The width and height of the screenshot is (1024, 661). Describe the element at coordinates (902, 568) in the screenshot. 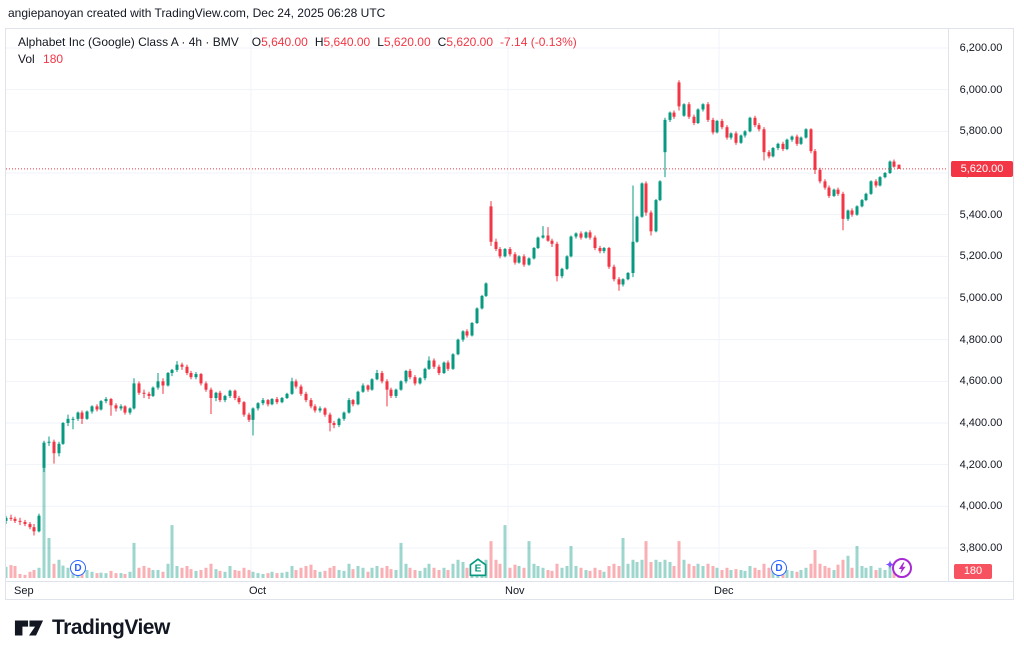

I see `lightning-bolt-glyph` at that location.